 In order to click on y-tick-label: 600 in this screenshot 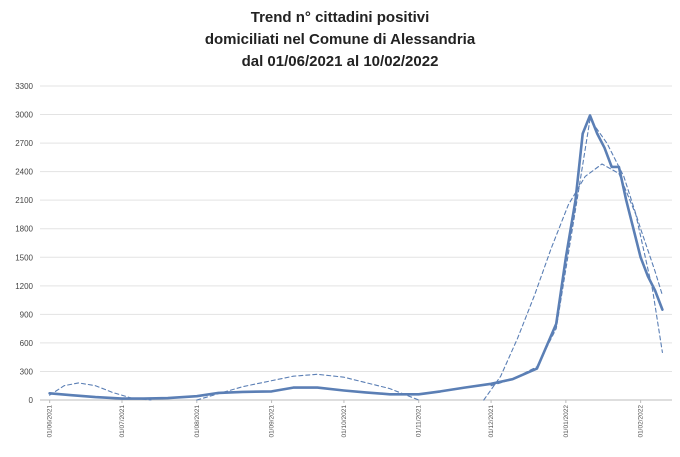, I will do `click(27, 343)`.